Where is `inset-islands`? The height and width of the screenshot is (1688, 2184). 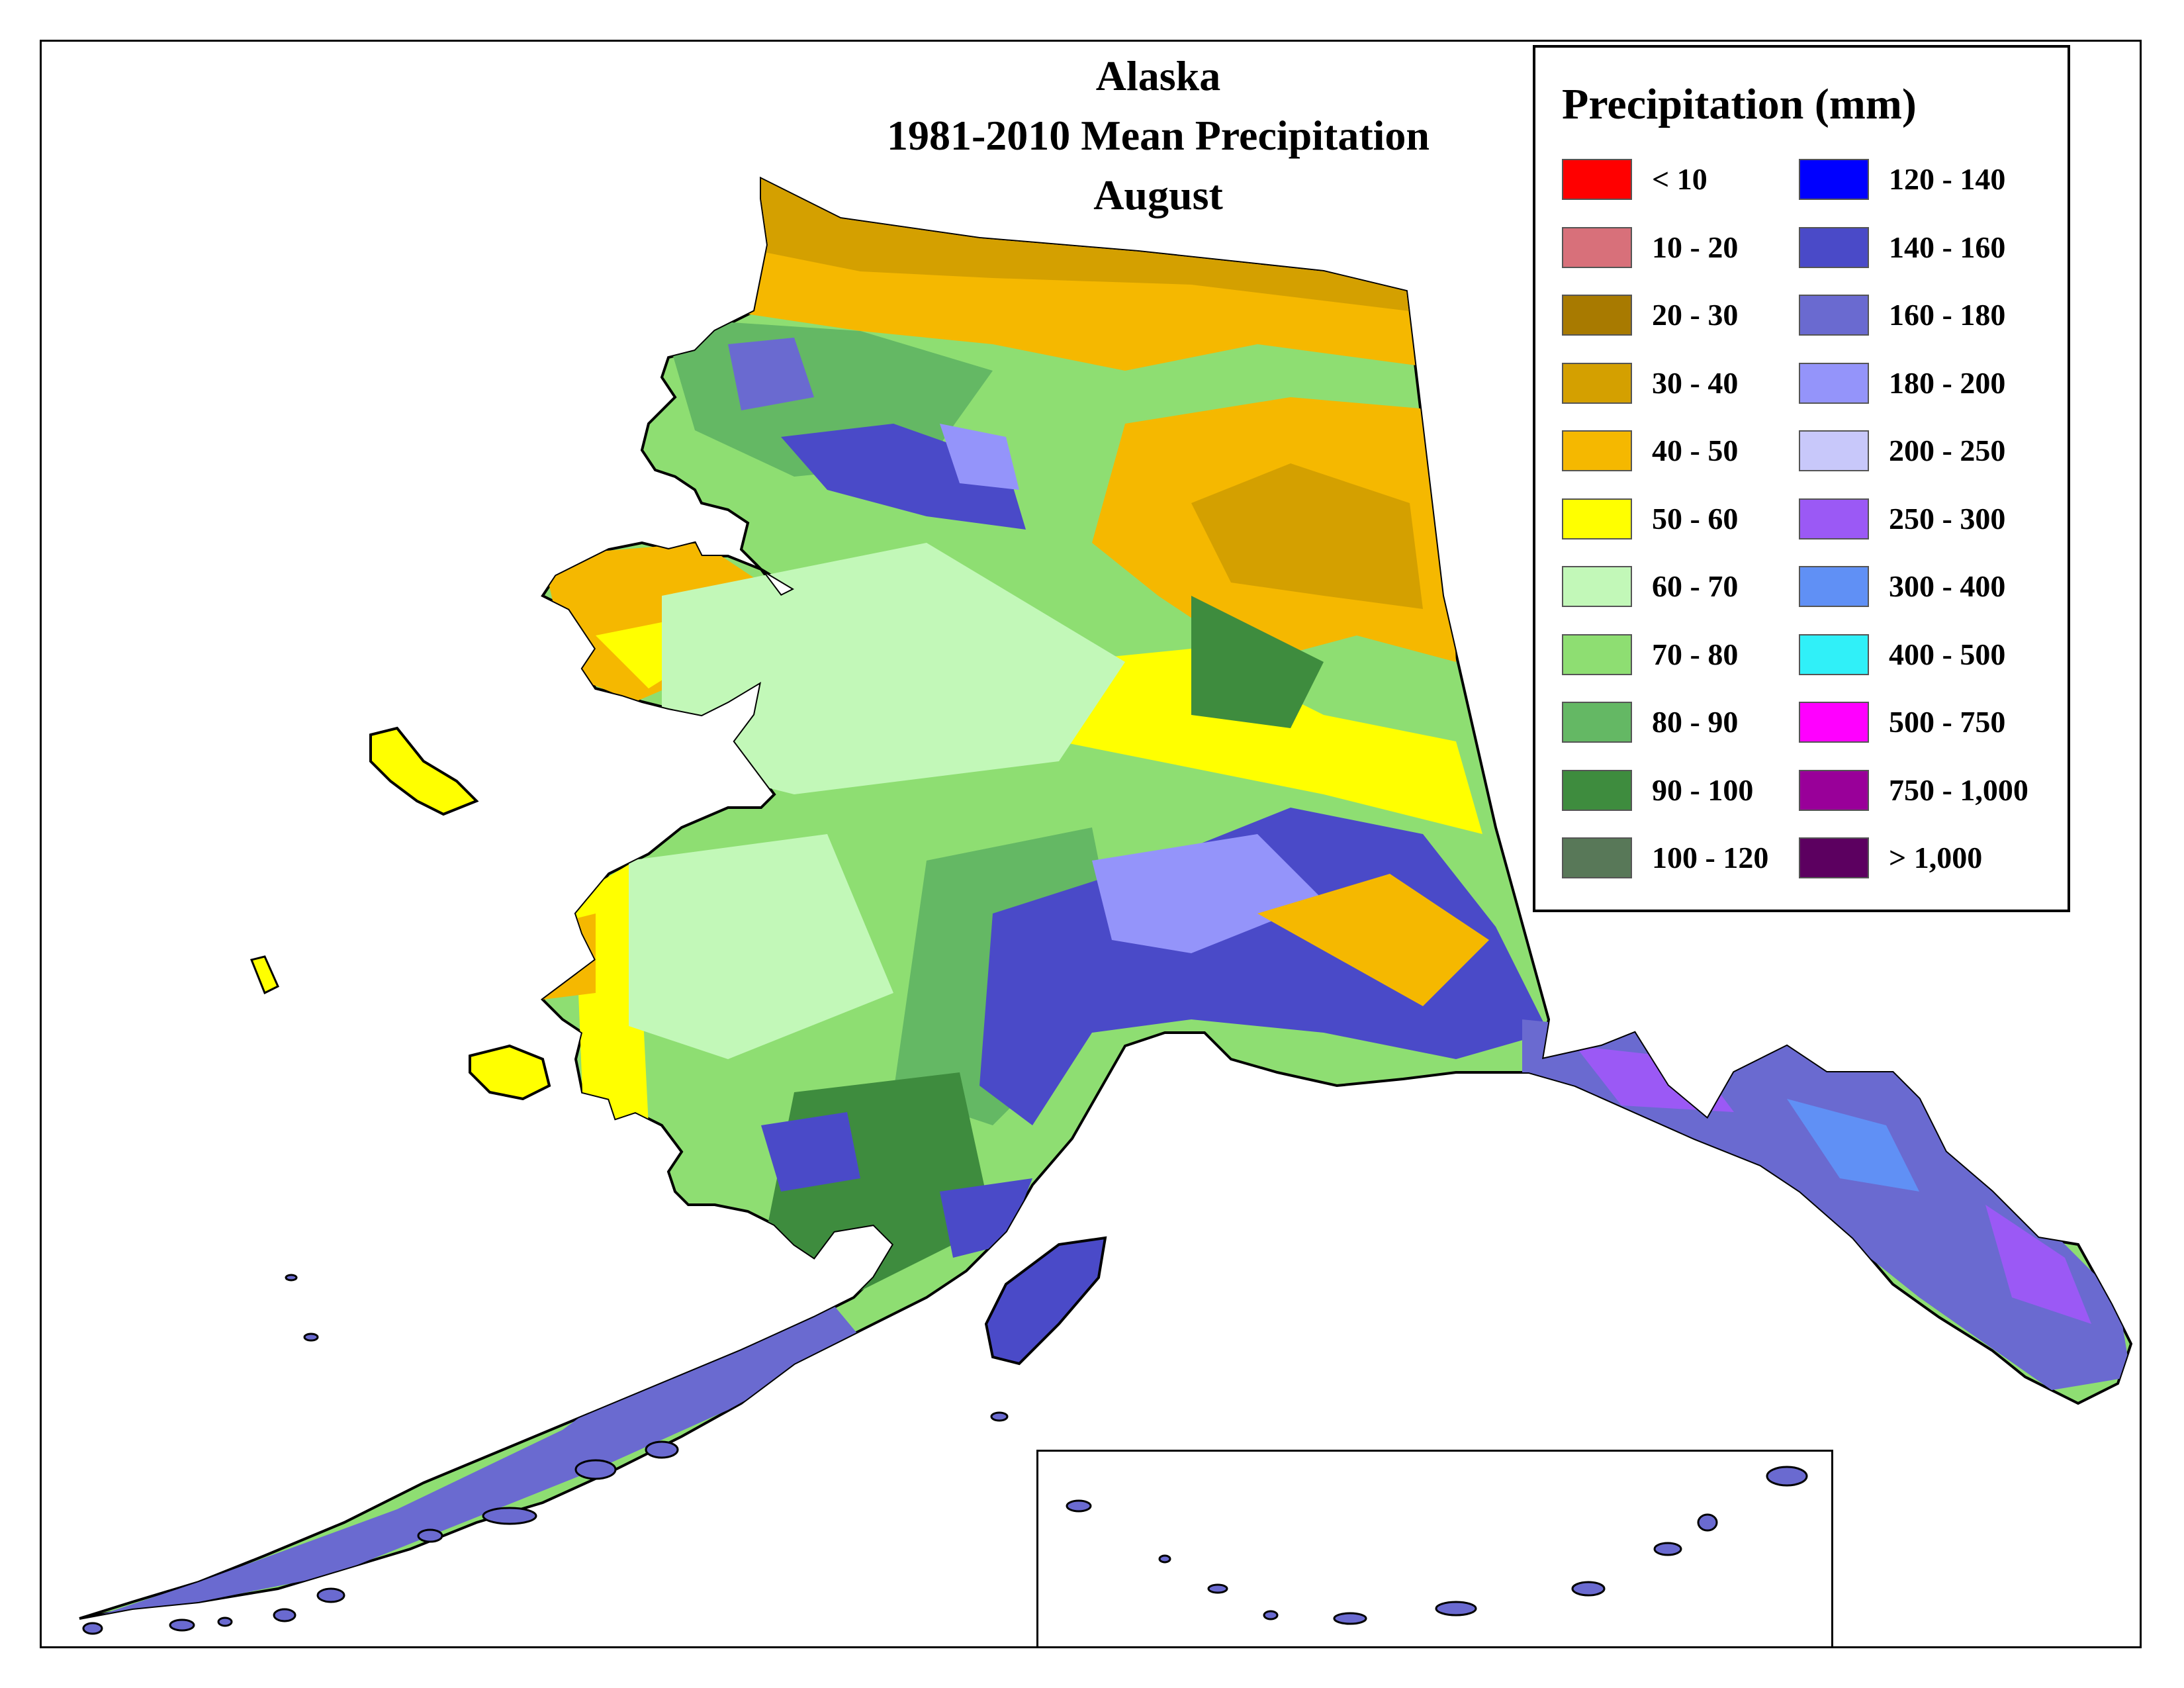 inset-islands is located at coordinates (1437, 1545).